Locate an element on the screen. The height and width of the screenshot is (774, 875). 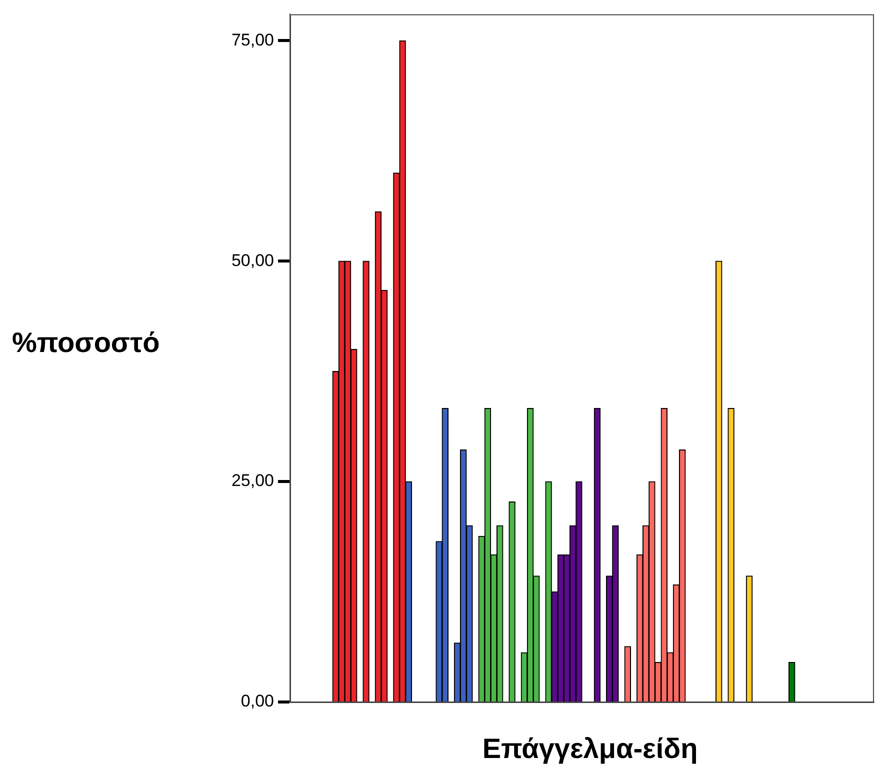
y-axis-title: %ποσοστό is located at coordinates (86, 343).